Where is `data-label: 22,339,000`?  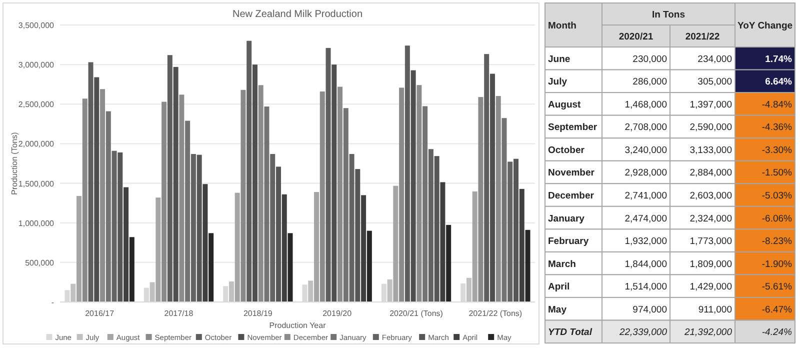 data-label: 22,339,000 is located at coordinates (643, 332).